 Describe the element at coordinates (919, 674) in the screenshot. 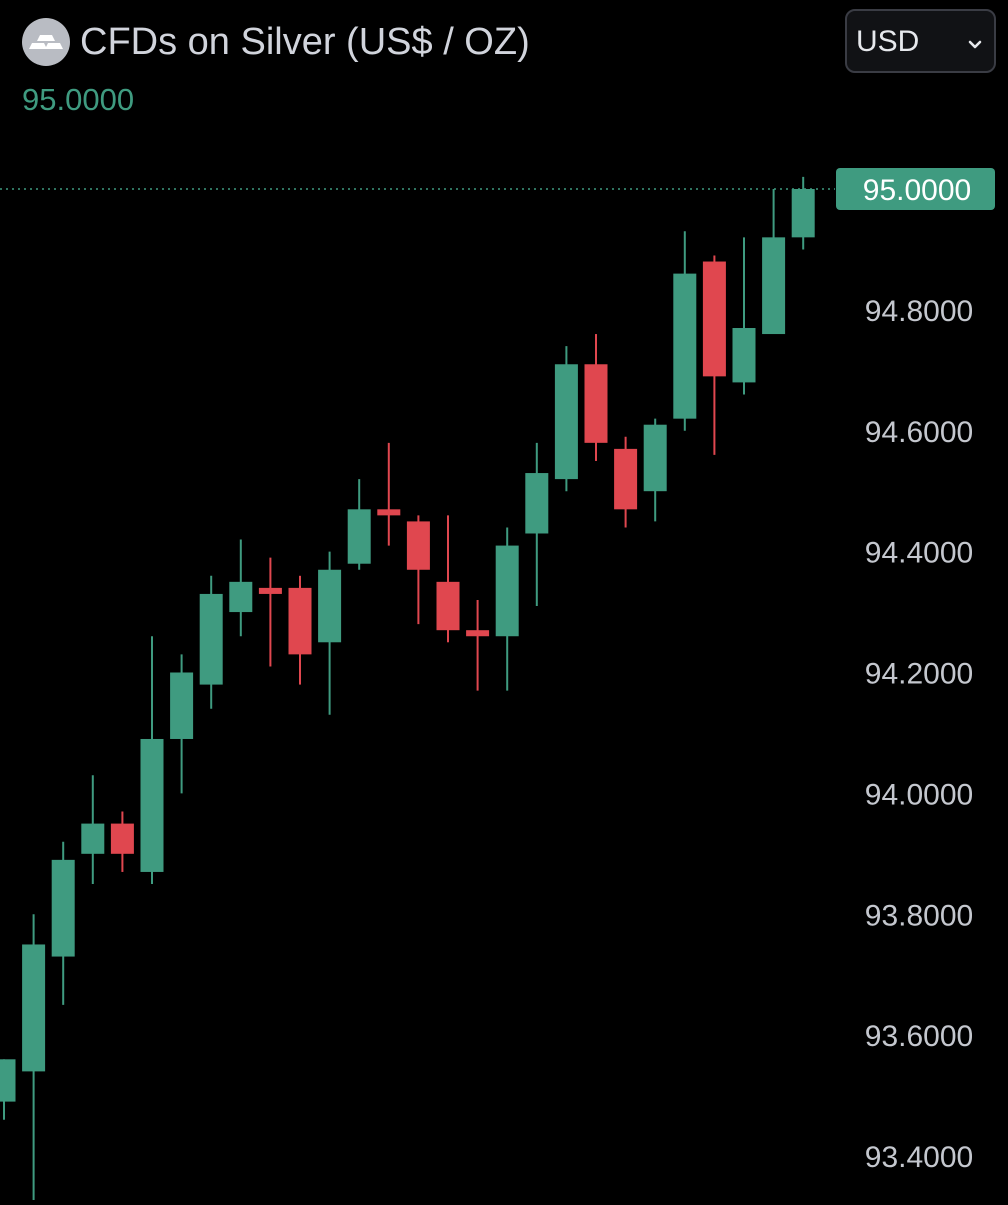

I see `y-axis-tick-label: 94.2000` at that location.